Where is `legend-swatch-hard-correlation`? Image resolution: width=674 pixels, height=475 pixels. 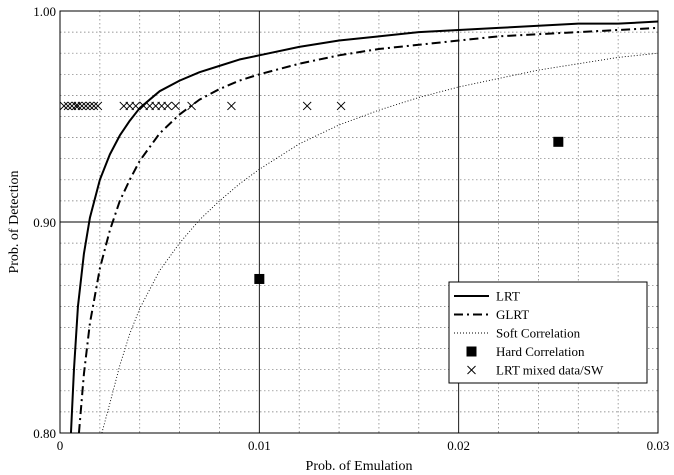 legend-swatch-hard-correlation is located at coordinates (471, 351).